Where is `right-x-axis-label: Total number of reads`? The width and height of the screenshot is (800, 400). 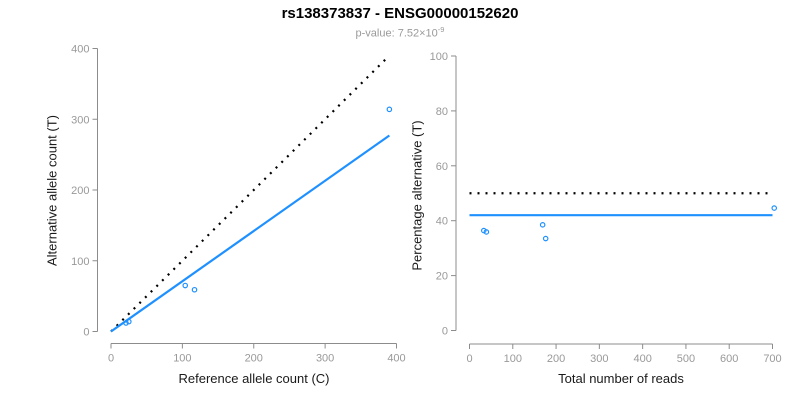 right-x-axis-label: Total number of reads is located at coordinates (621, 378).